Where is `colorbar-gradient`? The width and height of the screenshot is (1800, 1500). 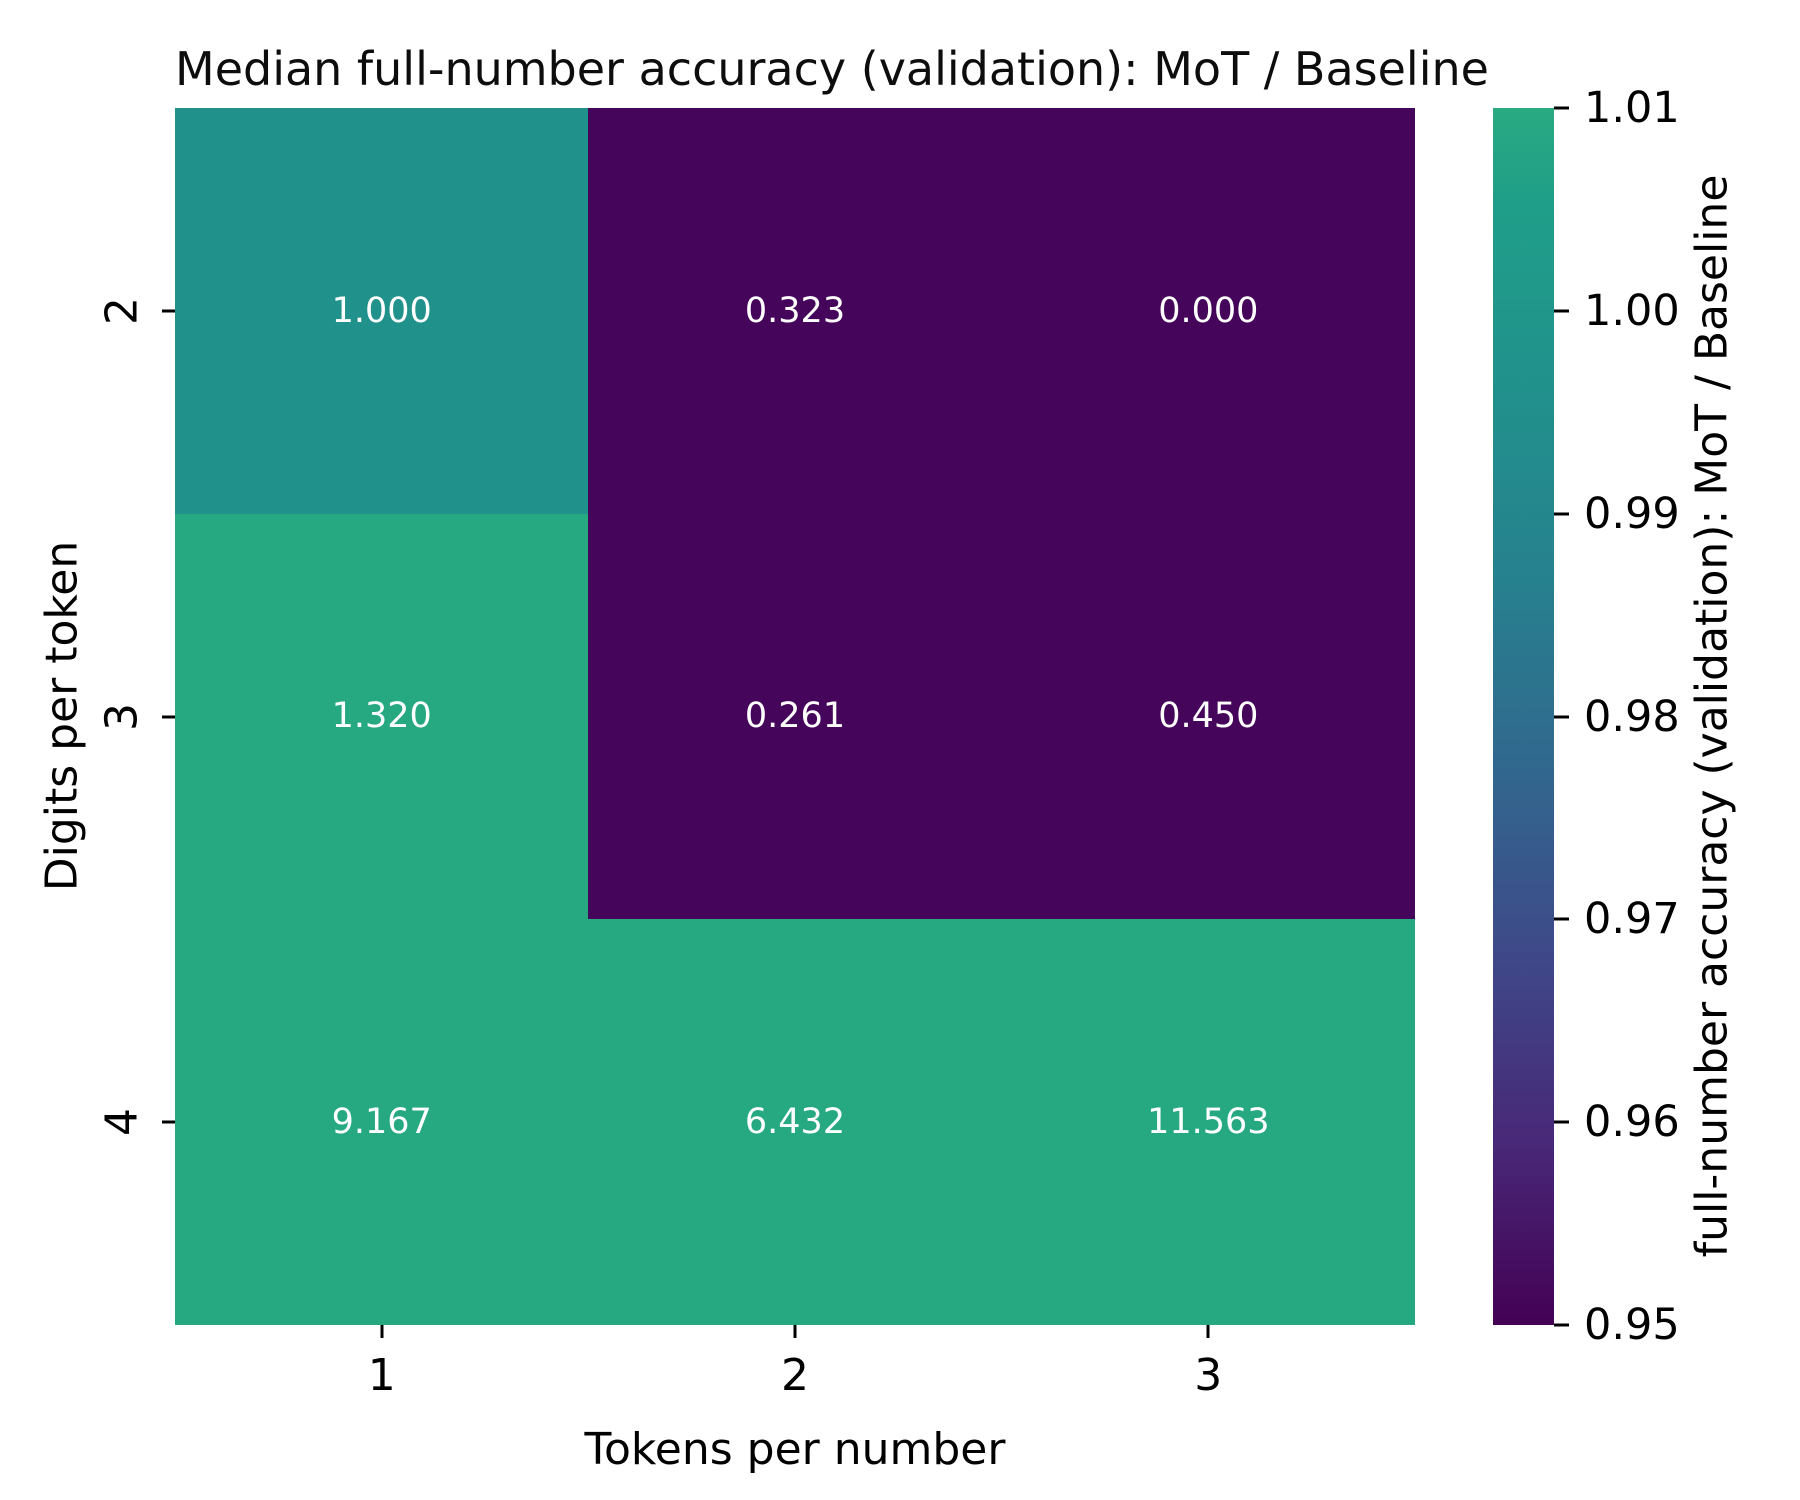 colorbar-gradient is located at coordinates (1523, 716).